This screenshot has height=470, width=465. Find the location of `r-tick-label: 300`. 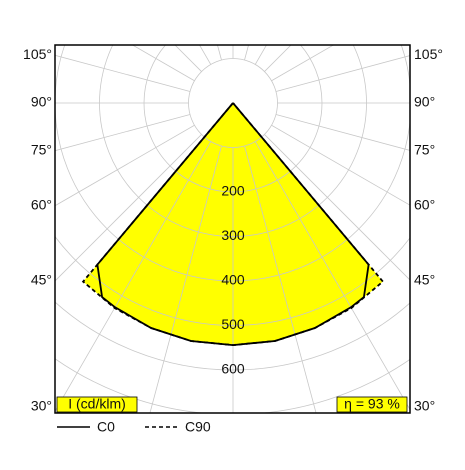

r-tick-label: 300 is located at coordinates (233, 235).